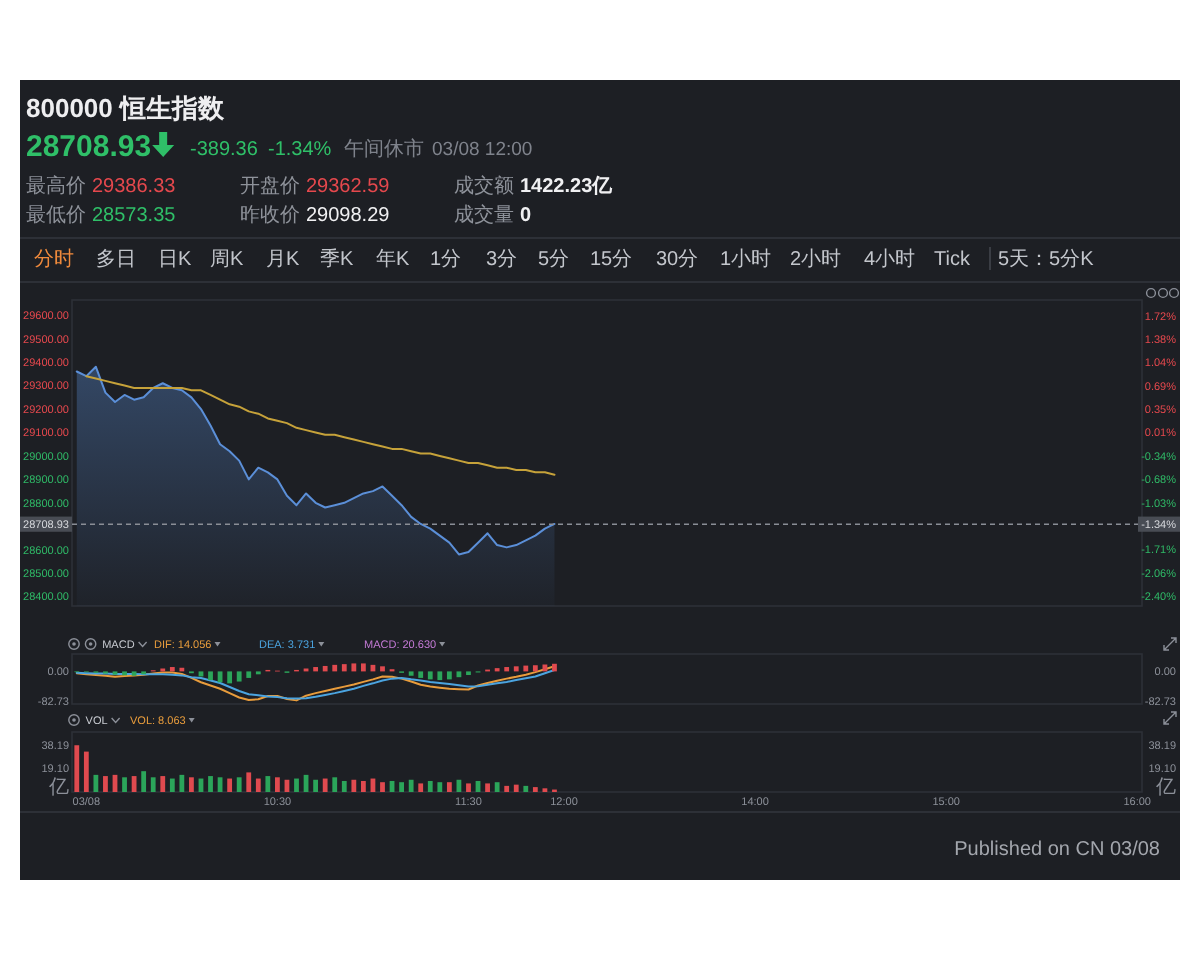  Describe the element at coordinates (502, 259) in the screenshot. I see `text: 3分` at that location.